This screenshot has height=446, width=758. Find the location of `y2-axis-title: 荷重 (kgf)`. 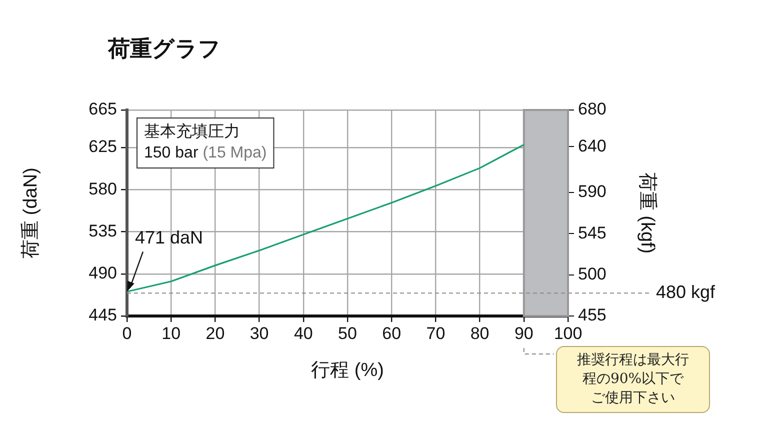

y2-axis-title: 荷重 (kgf) is located at coordinates (647, 213).